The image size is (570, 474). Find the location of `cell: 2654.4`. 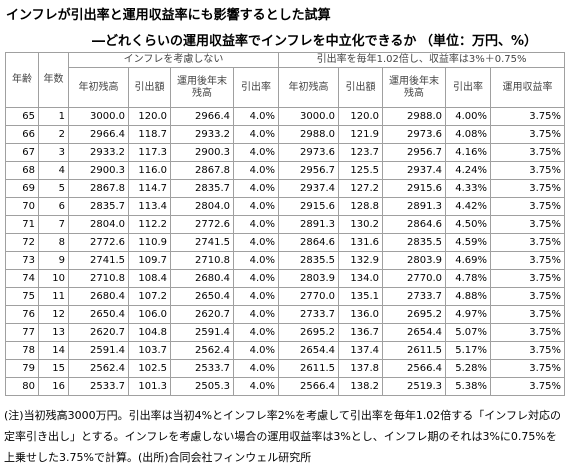

cell: 2654.4 is located at coordinates (309, 350).